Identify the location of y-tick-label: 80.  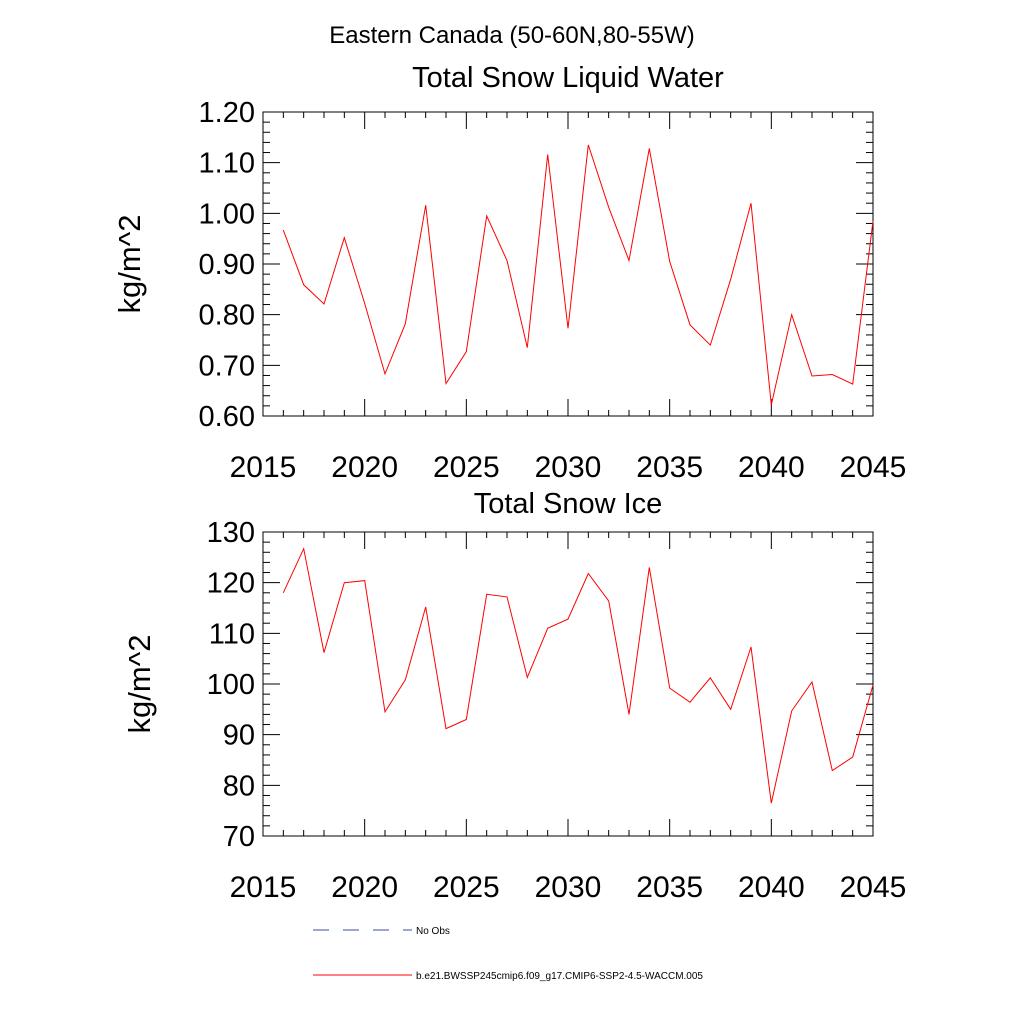
(239, 786).